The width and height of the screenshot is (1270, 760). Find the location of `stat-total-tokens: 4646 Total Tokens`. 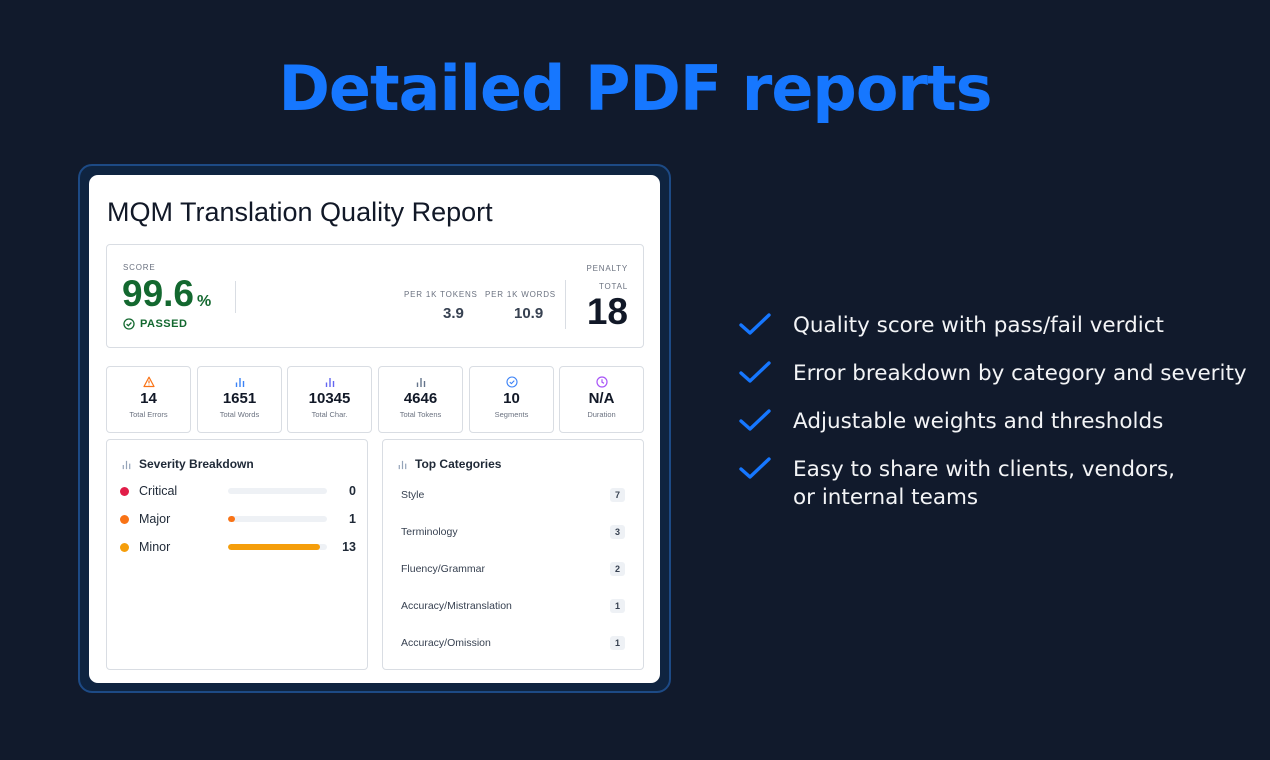

stat-total-tokens: 4646 Total Tokens is located at coordinates (420, 399).